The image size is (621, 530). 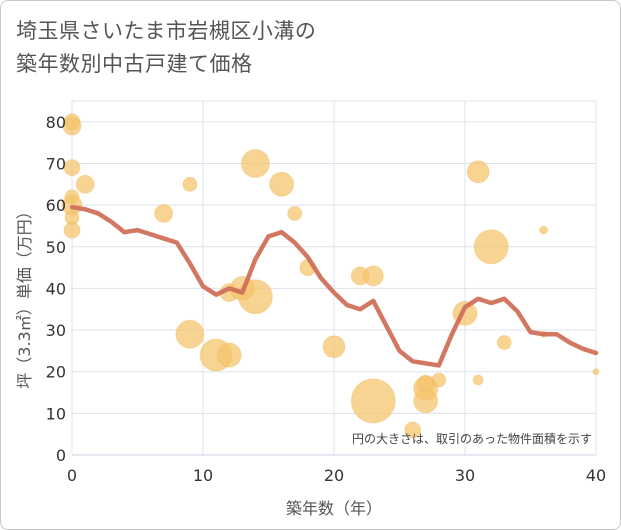 What do you see at coordinates (56, 205) in the screenshot?
I see `y-tick-label: 60` at bounding box center [56, 205].